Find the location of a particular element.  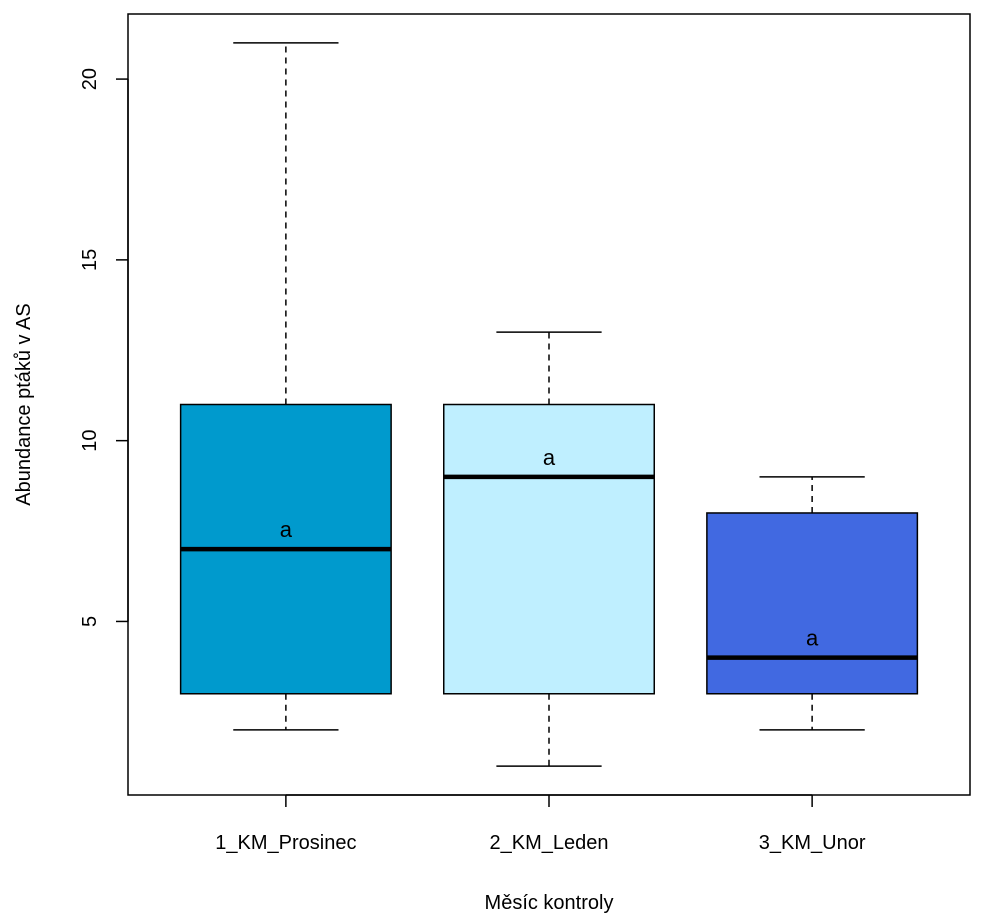

y-tick-label: 5 is located at coordinates (90, 621).